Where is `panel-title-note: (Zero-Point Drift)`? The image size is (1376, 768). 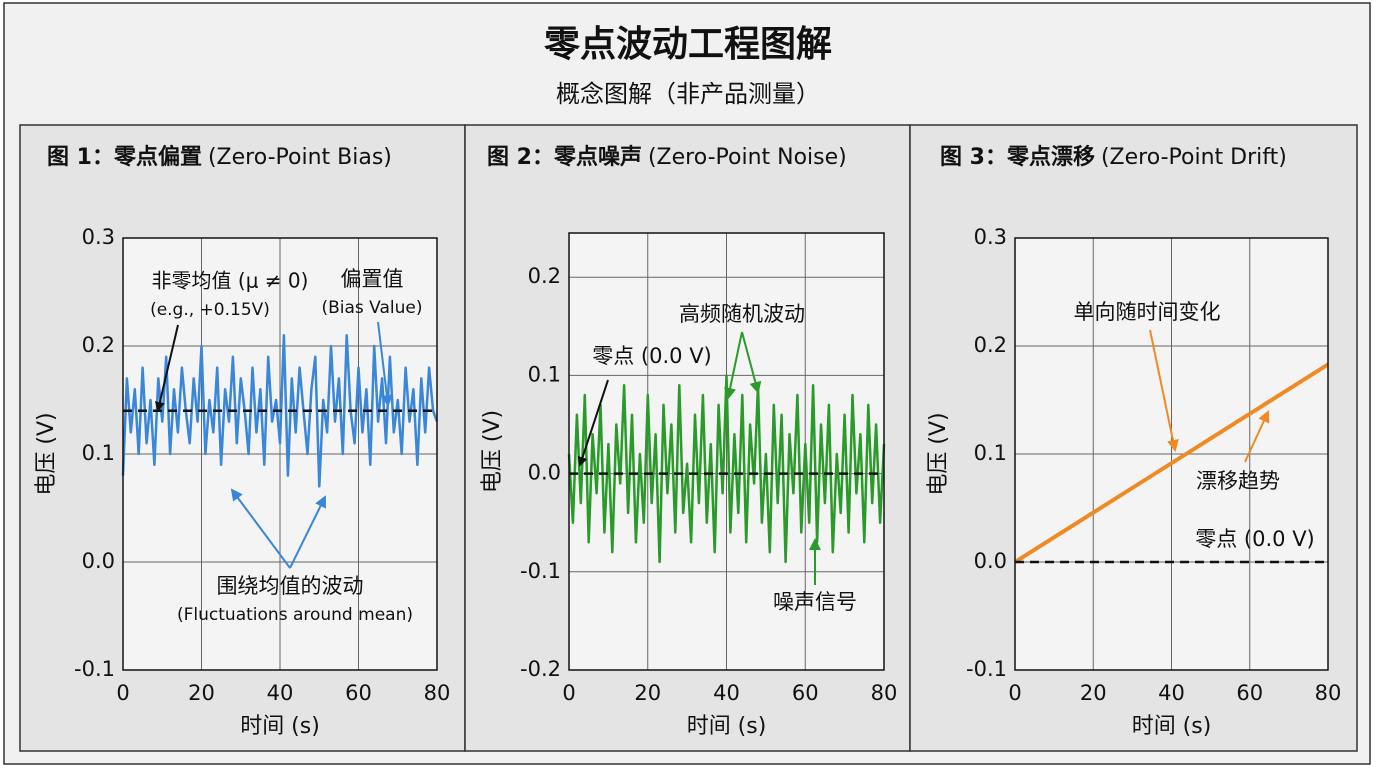 panel-title-note: (Zero-Point Drift) is located at coordinates (1194, 157).